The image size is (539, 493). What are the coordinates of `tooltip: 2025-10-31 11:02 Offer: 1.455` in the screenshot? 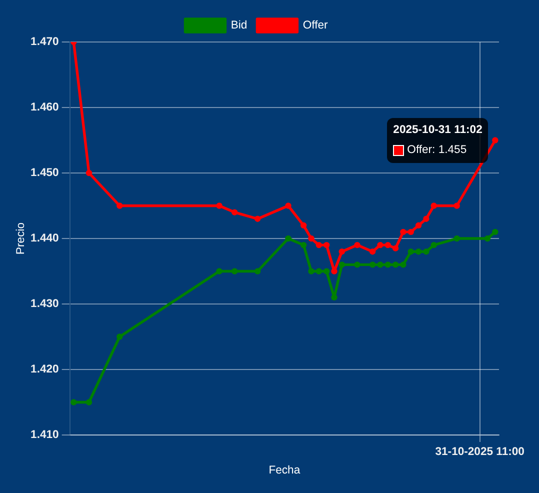 It's located at (437, 140).